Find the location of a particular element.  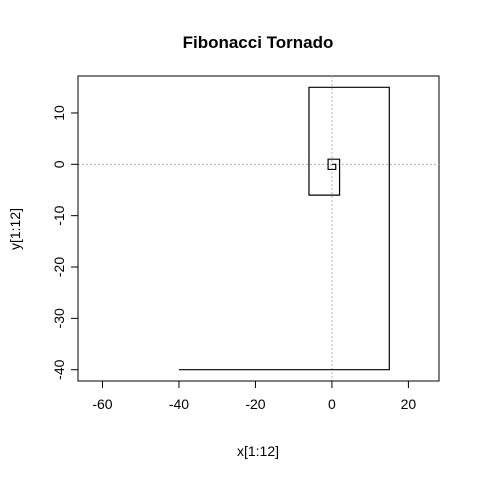

y-tick-label: -20 is located at coordinates (59, 267).